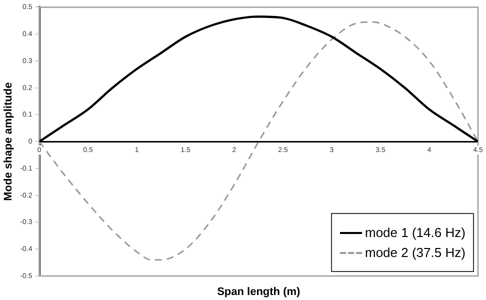  What do you see at coordinates (415, 232) in the screenshot?
I see `legend-label: mode 1 (14.6 Hz)` at bounding box center [415, 232].